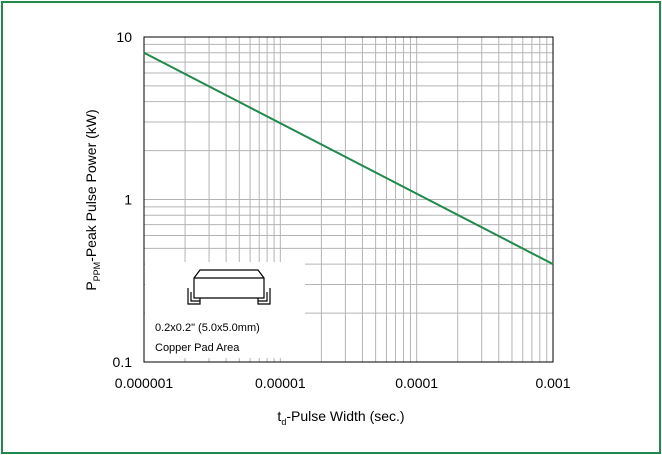 The width and height of the screenshot is (662, 455). Describe the element at coordinates (97, 272) in the screenshot. I see `y-axis-label-subscript: PPM` at that location.